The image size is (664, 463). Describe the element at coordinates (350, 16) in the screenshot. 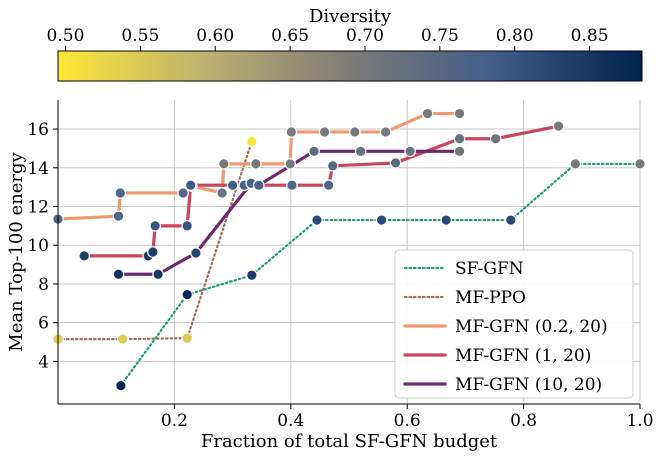

I see `colorbar-label: Diversity` at that location.